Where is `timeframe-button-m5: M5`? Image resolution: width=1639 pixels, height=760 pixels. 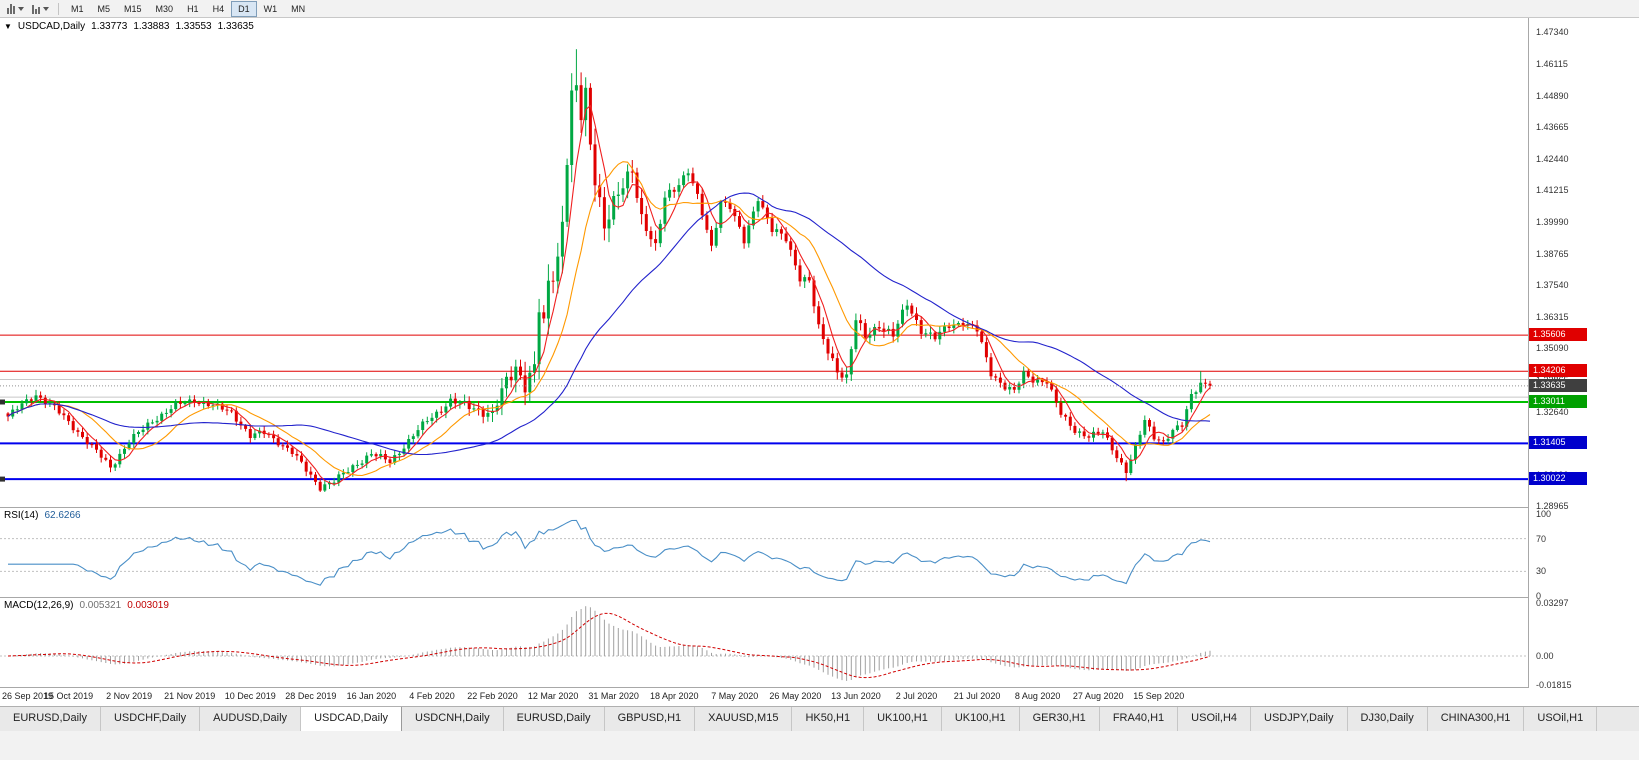
timeframe-button-m5: M5 is located at coordinates (104, 8).